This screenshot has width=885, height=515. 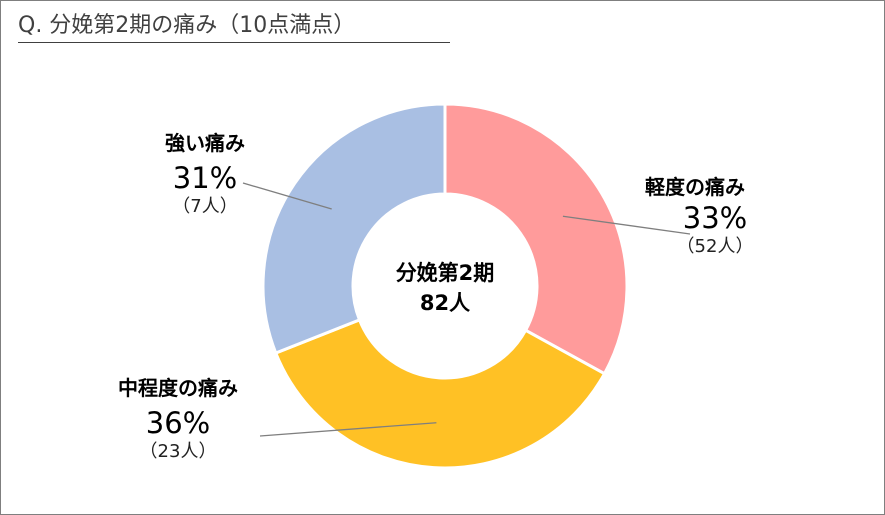 What do you see at coordinates (445, 288) in the screenshot?
I see `center-label: 分娩第2期 82人` at bounding box center [445, 288].